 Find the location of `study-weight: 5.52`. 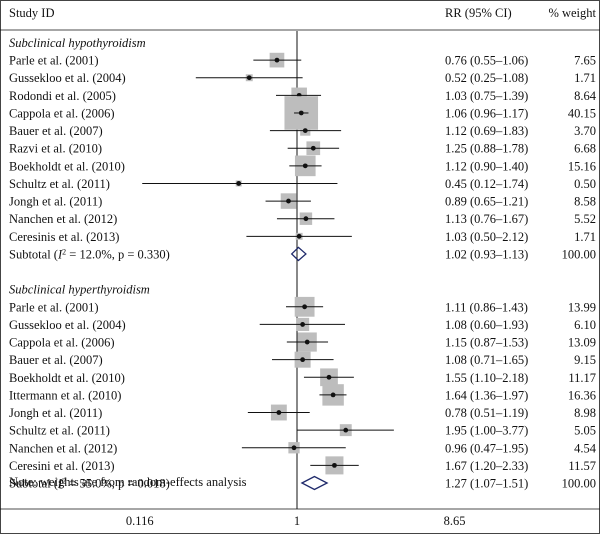

study-weight: 5.52 is located at coordinates (585, 219).